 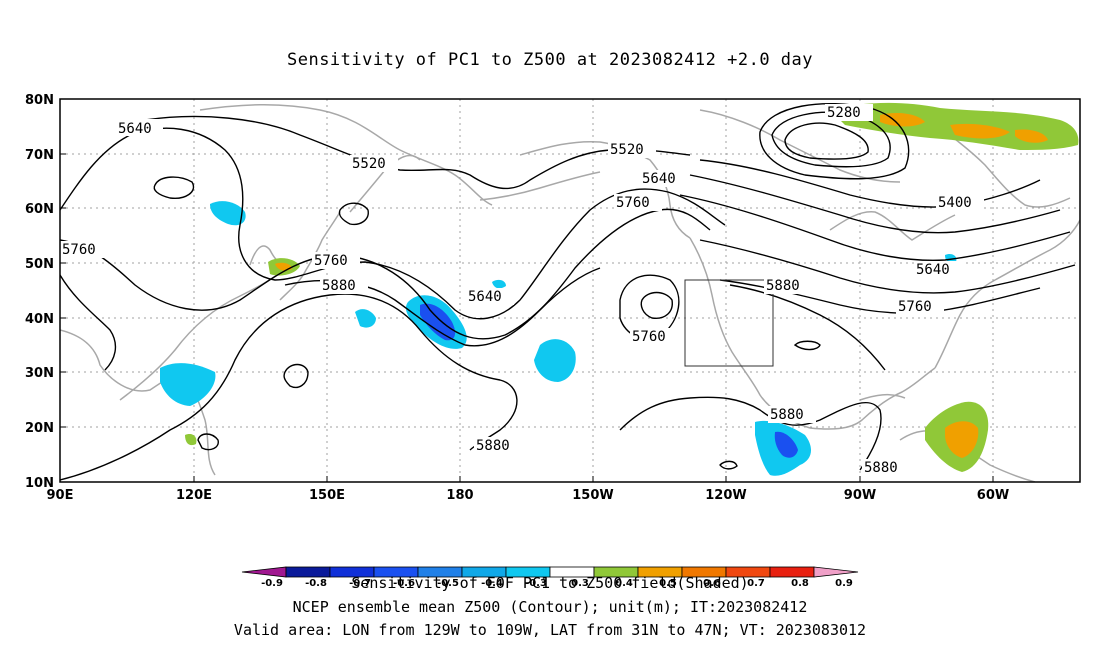 What do you see at coordinates (892, 226) in the screenshot?
I see `coast-hudson` at bounding box center [892, 226].